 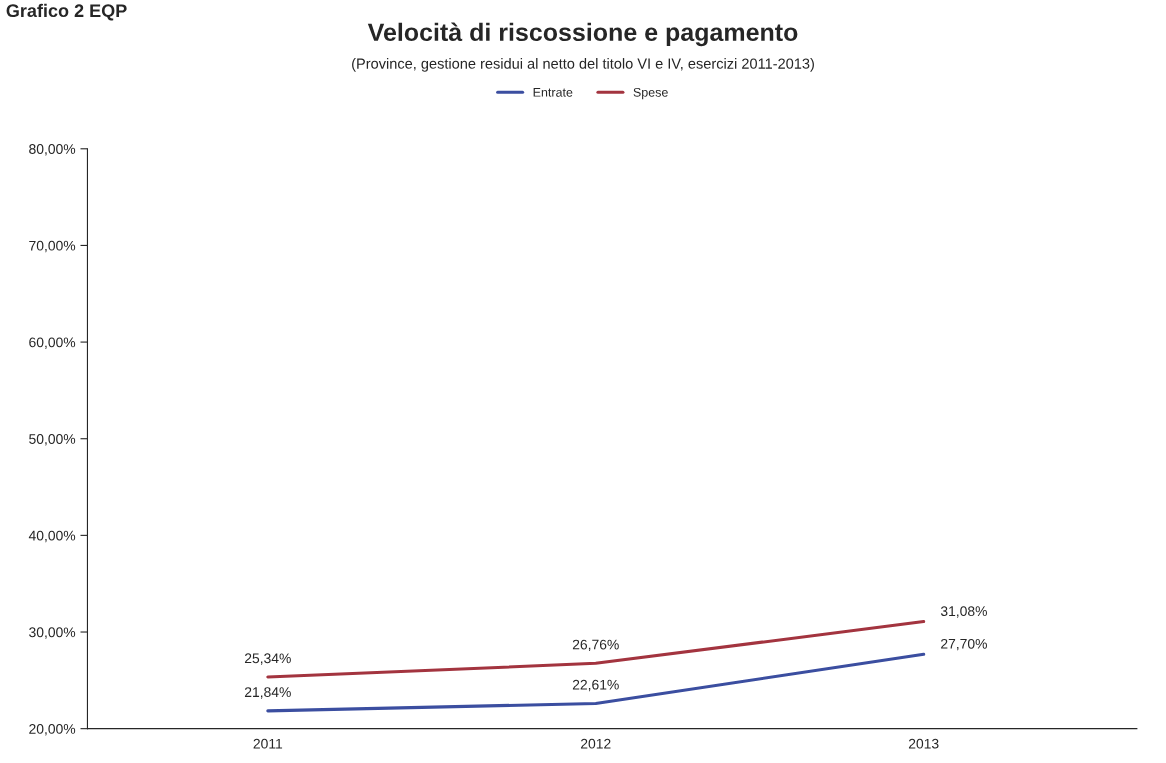 What do you see at coordinates (52, 633) in the screenshot?
I see `y-tick-label: 30,00%` at bounding box center [52, 633].